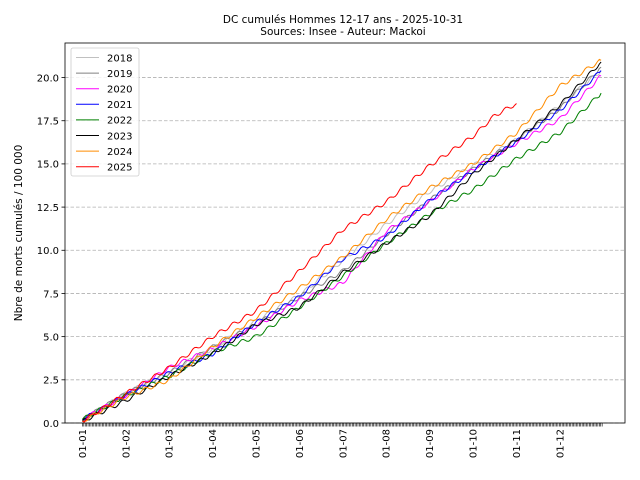 This screenshot has height=480, width=640. Describe the element at coordinates (51, 337) in the screenshot. I see `y-tick-label: 5.0` at that location.